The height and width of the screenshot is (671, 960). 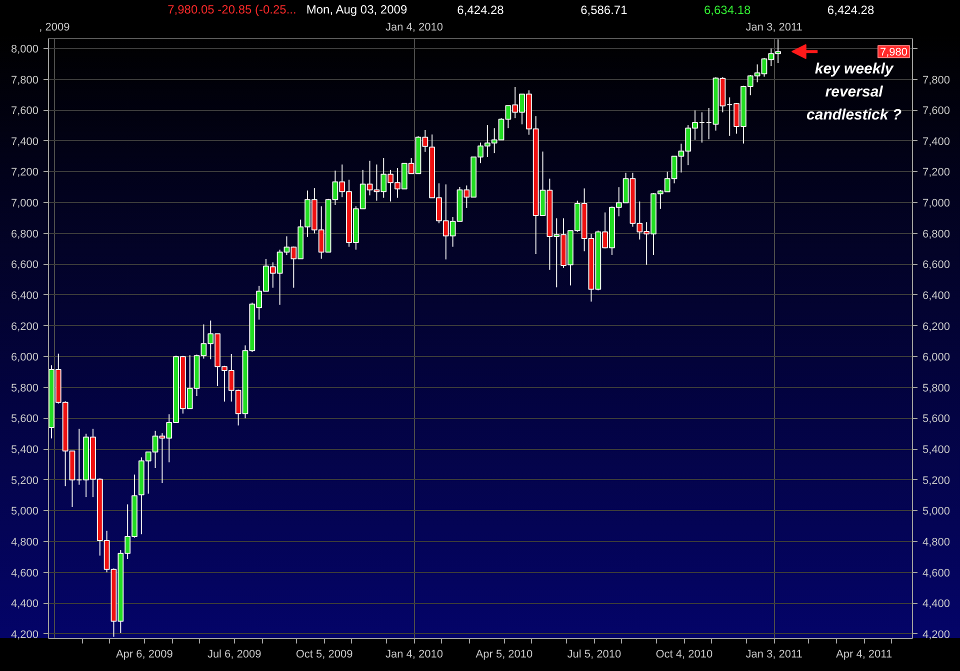 What do you see at coordinates (774, 654) in the screenshot?
I see `x-tick-label: Jan 3, 2011` at bounding box center [774, 654].